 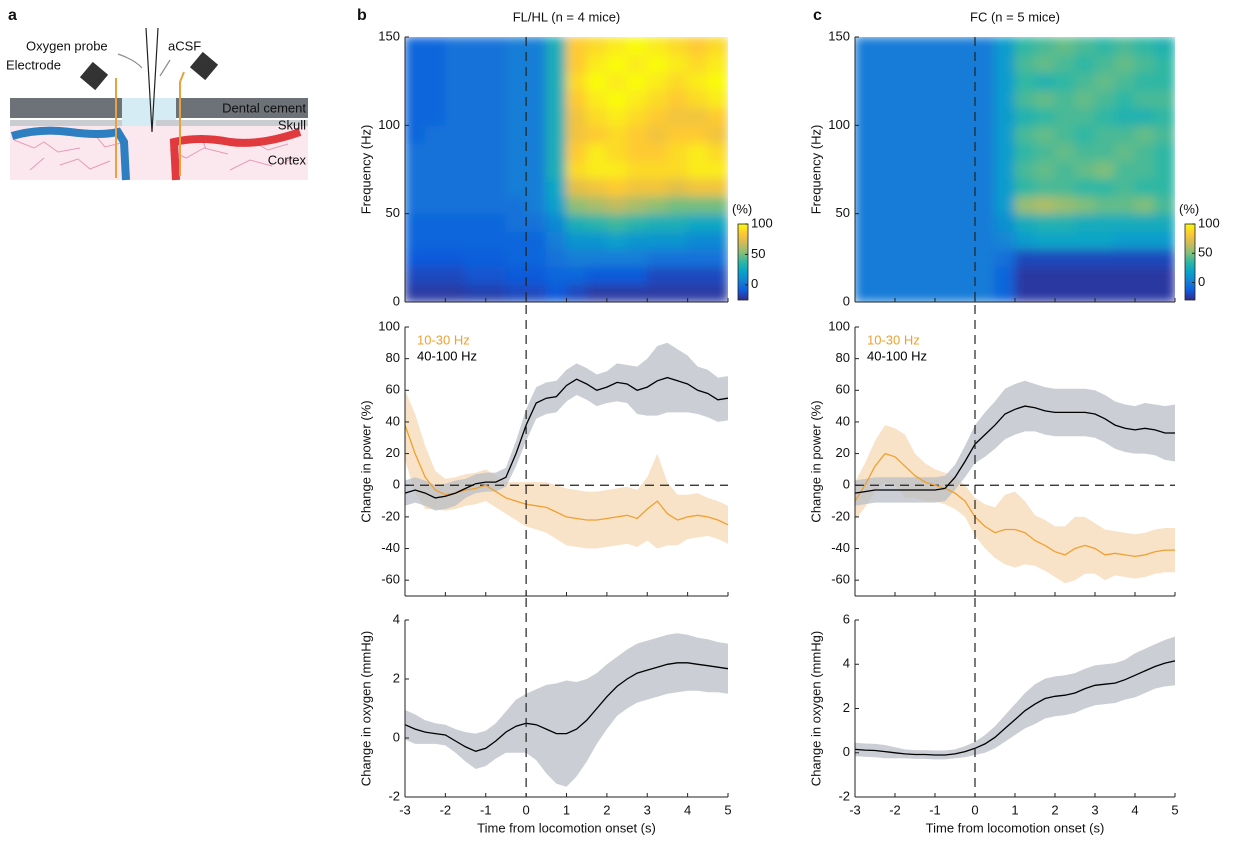 I want to click on y-tick-label: 4, so click(x=396, y=618).